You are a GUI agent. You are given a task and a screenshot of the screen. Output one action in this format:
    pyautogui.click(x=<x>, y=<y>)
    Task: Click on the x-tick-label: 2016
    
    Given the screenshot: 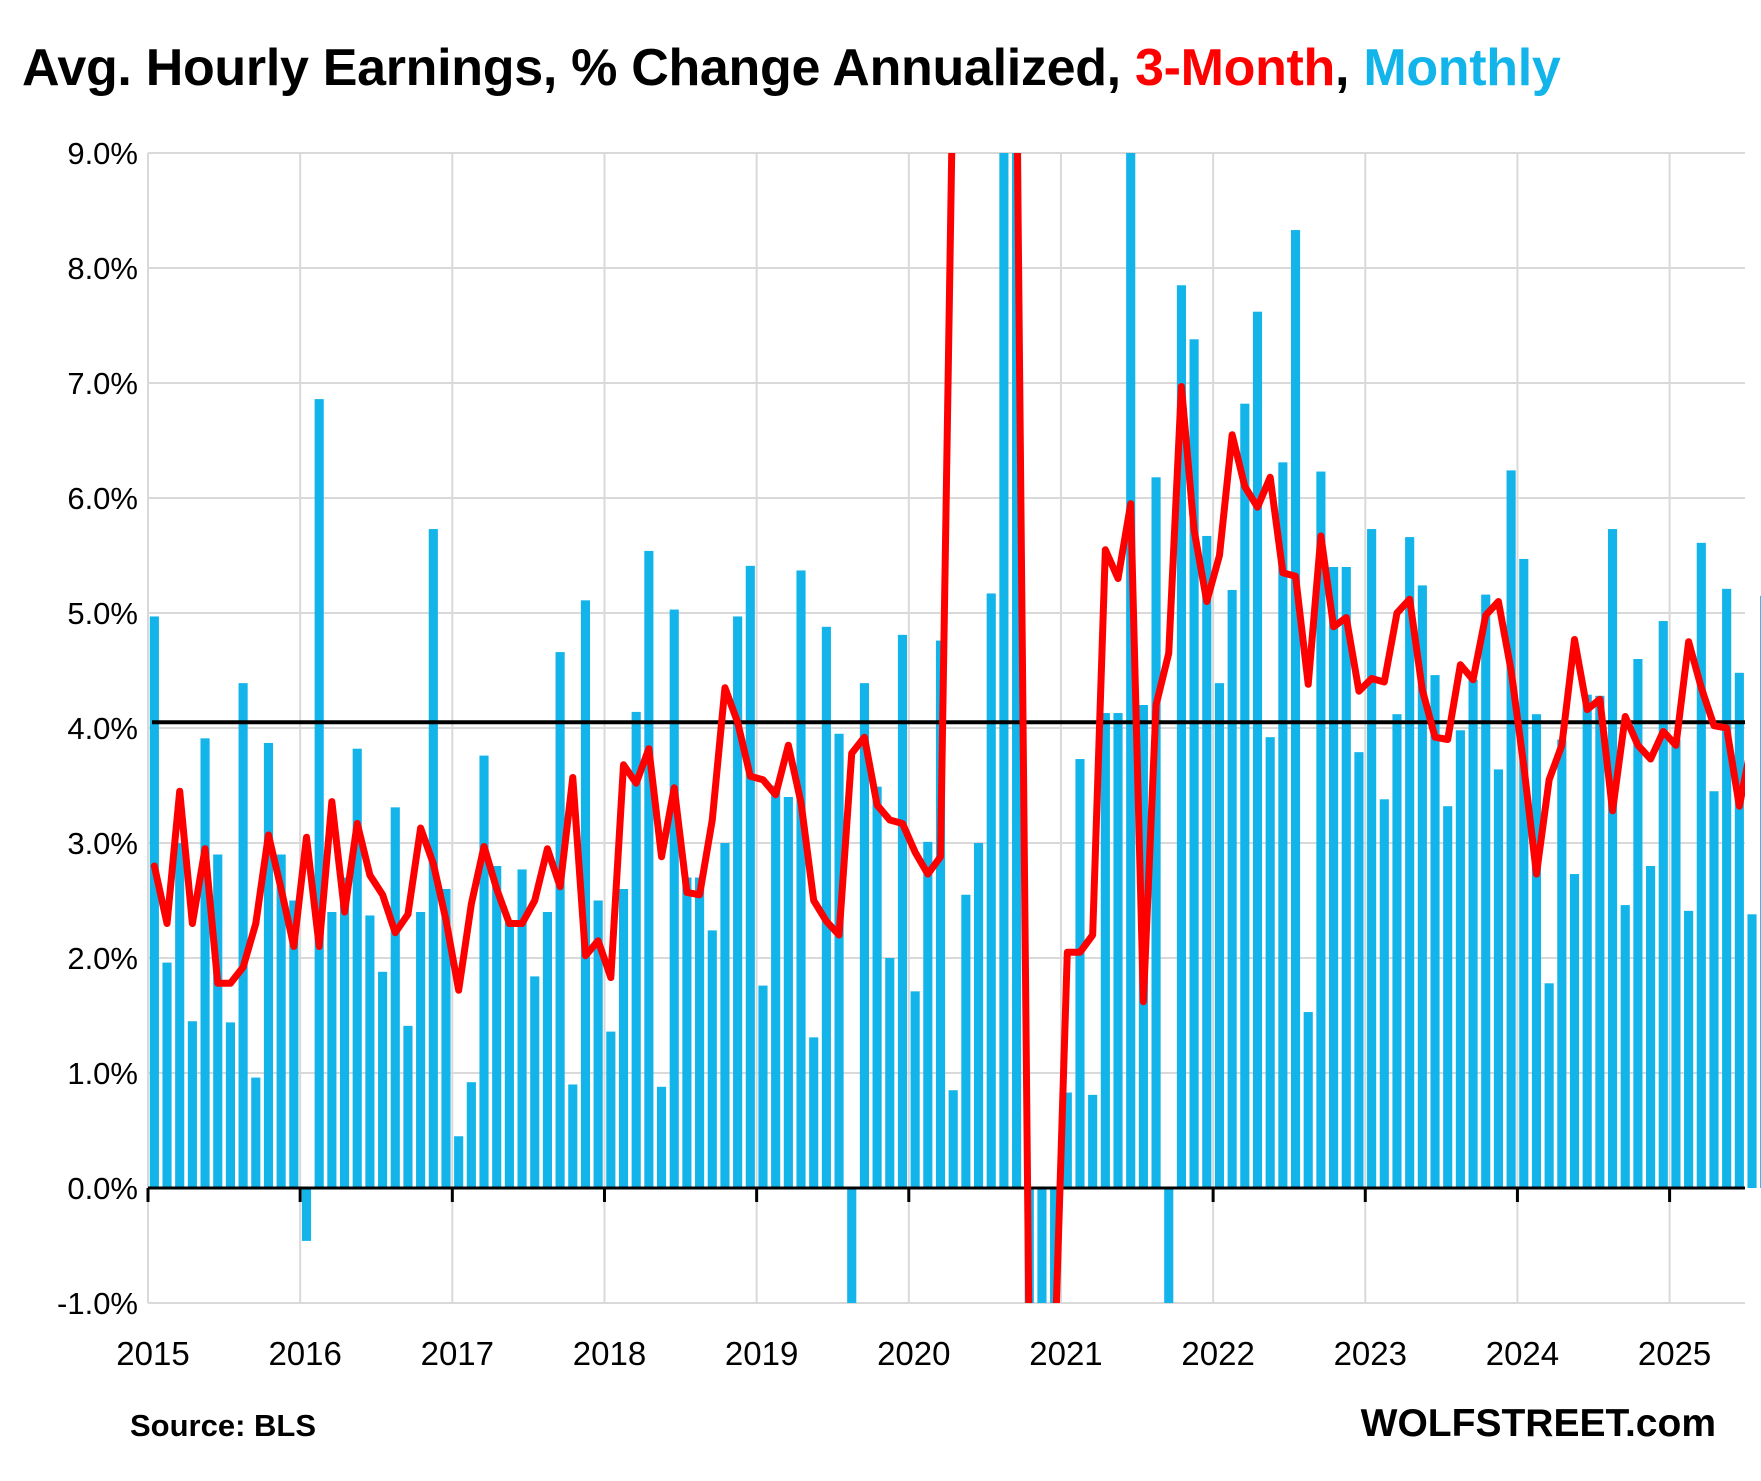 What is the action you would take?
    pyautogui.click(x=304, y=1353)
    